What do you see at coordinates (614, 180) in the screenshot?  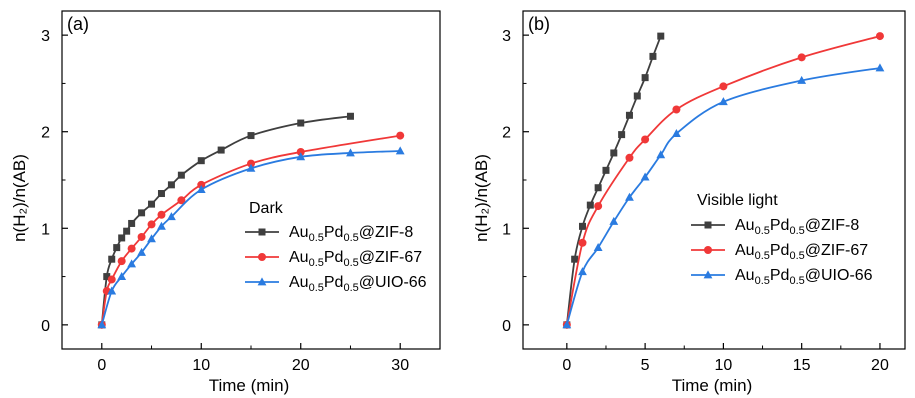 I see `series-square` at bounding box center [614, 180].